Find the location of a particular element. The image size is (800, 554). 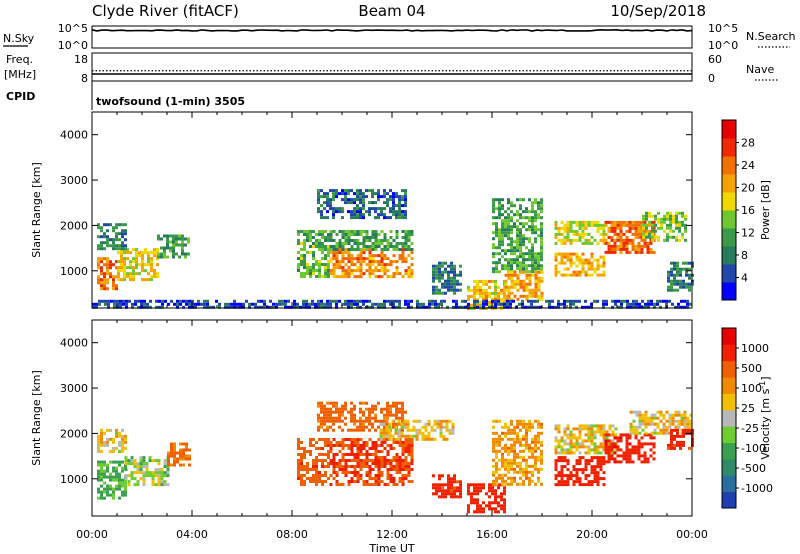

power-region is located at coordinates (580, 264).